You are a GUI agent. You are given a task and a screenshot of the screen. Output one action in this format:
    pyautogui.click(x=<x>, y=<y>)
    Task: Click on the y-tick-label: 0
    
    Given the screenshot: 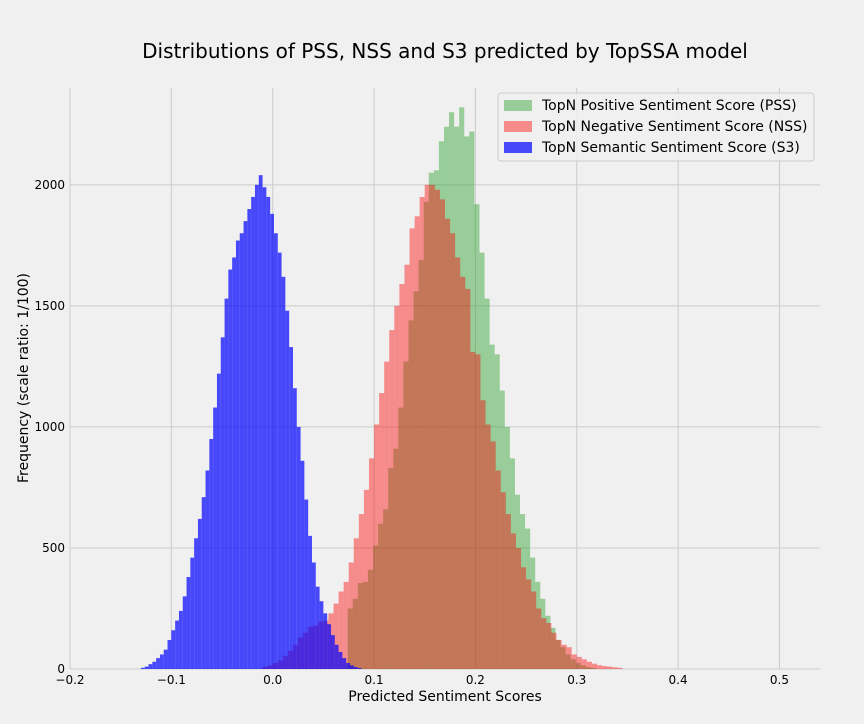 What is the action you would take?
    pyautogui.click(x=61, y=669)
    